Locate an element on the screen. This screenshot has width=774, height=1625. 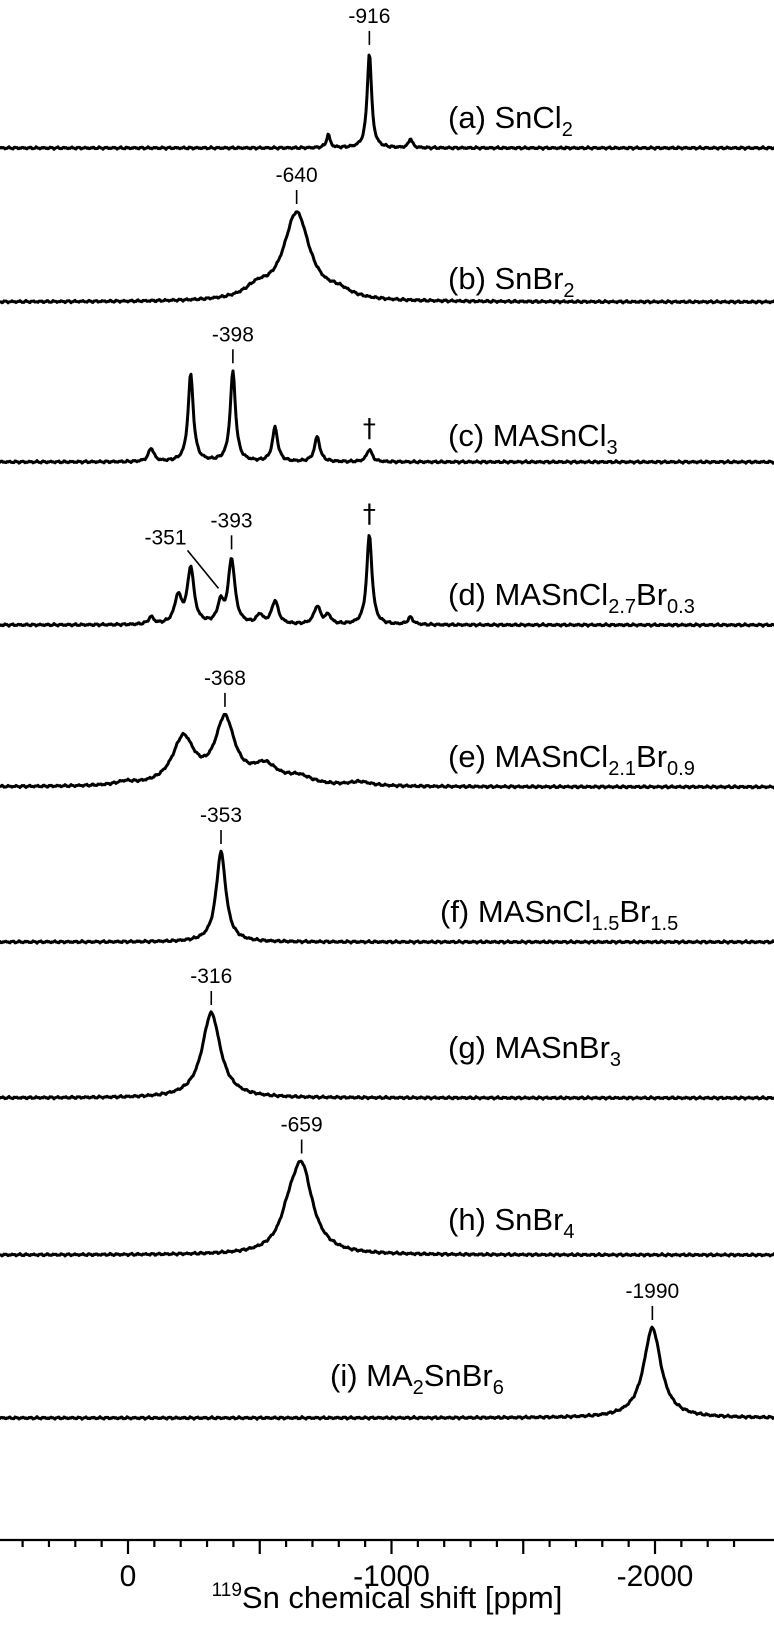
tick-label: -2000 is located at coordinates (655, 1576).